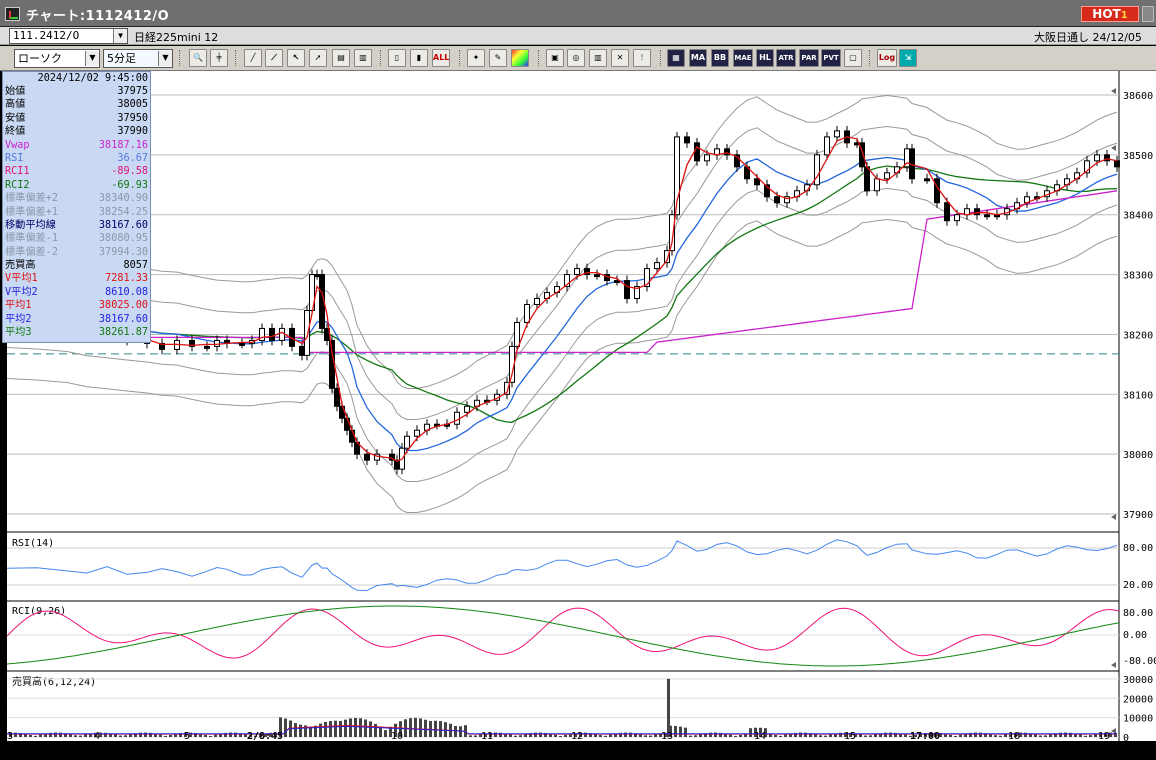 This screenshot has width=1156, height=760. Describe the element at coordinates (123, 199) in the screenshot. I see `readout-value: 38340.90` at that location.